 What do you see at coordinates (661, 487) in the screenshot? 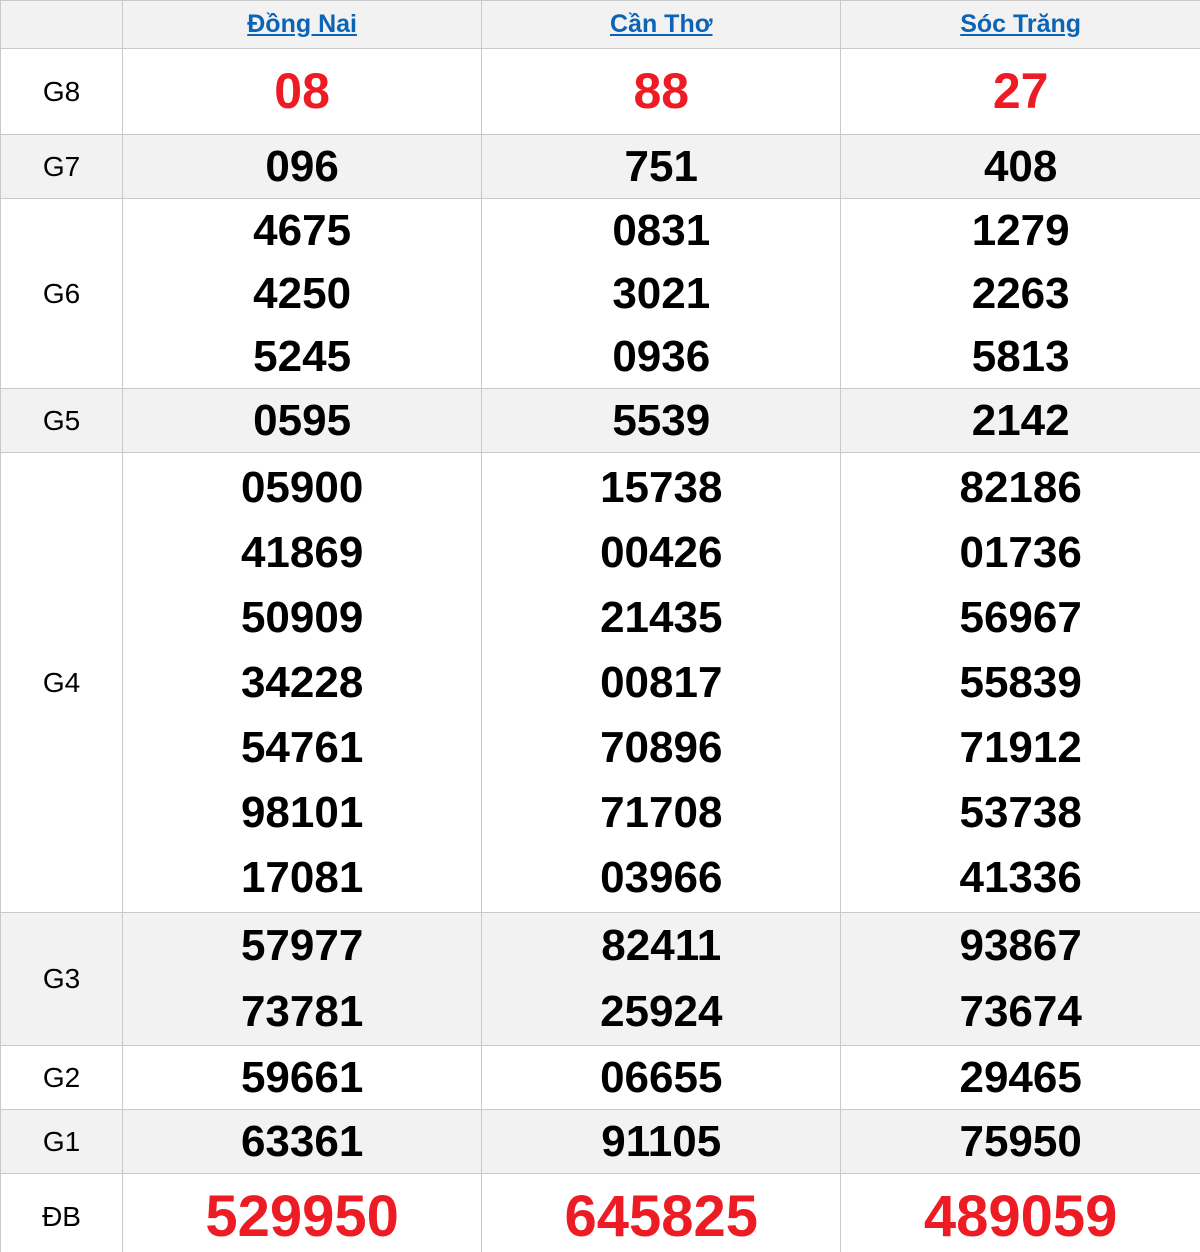
I see `prize-number: 15738` at bounding box center [661, 487].